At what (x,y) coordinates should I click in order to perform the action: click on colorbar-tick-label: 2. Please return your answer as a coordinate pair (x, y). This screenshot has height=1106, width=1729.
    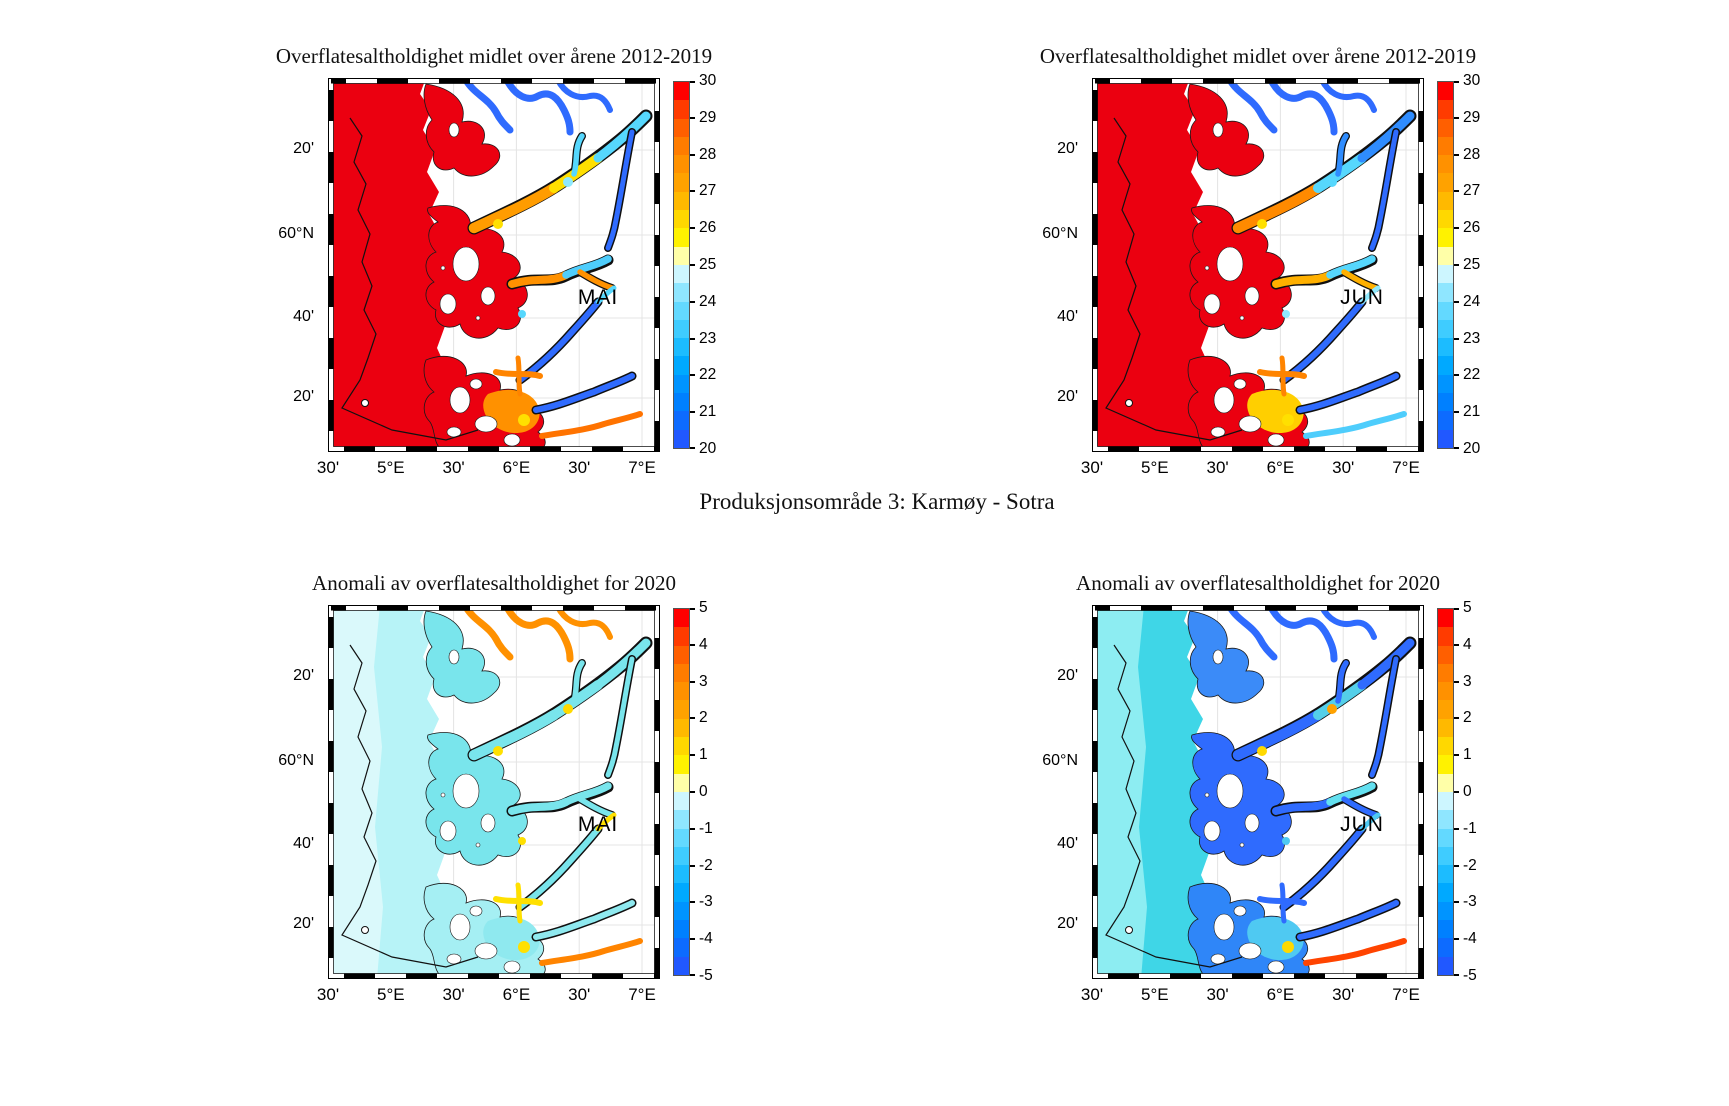
    Looking at the image, I should click on (703, 718).